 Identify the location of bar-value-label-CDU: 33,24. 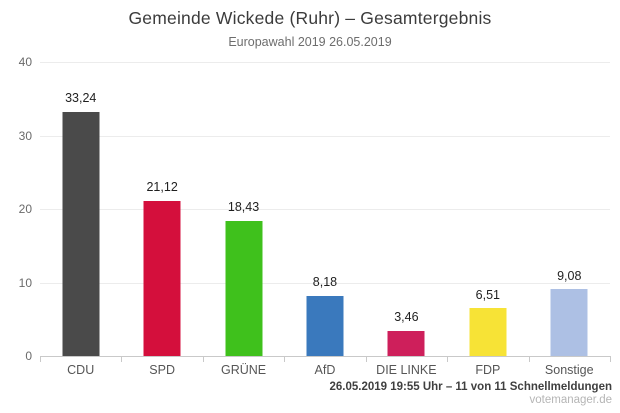
(81, 98).